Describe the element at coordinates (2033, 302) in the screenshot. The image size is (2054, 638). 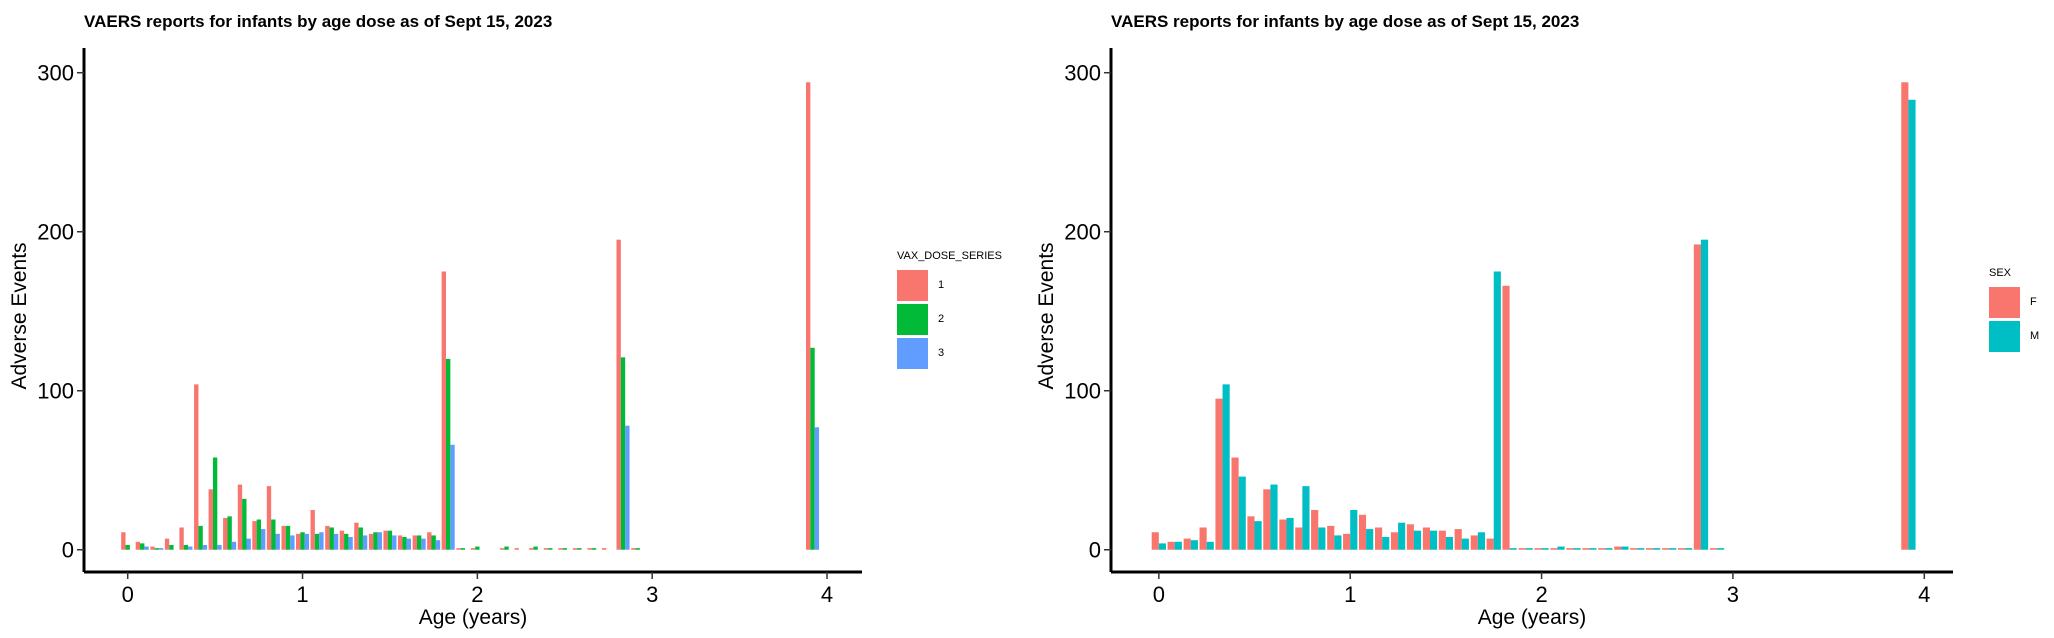
I see `legend-label: F` at that location.